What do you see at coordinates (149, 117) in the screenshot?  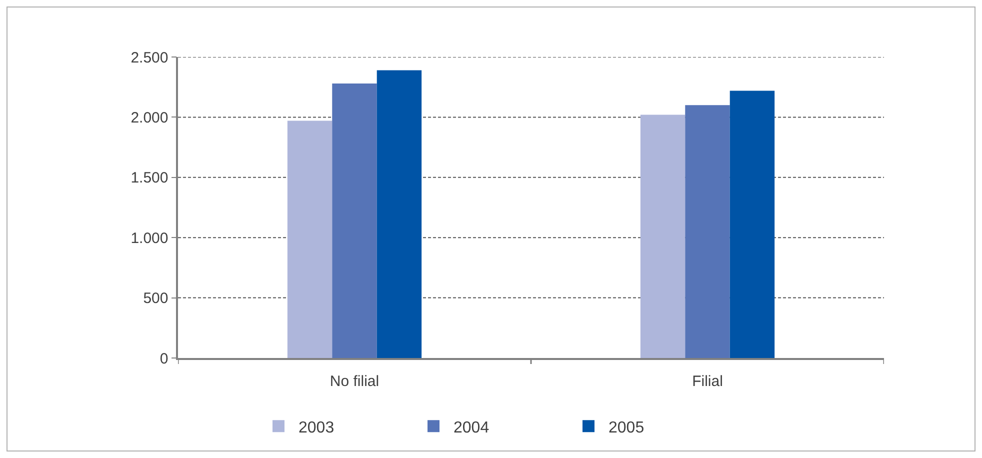 I see `y-tick-label: 2.000` at bounding box center [149, 117].